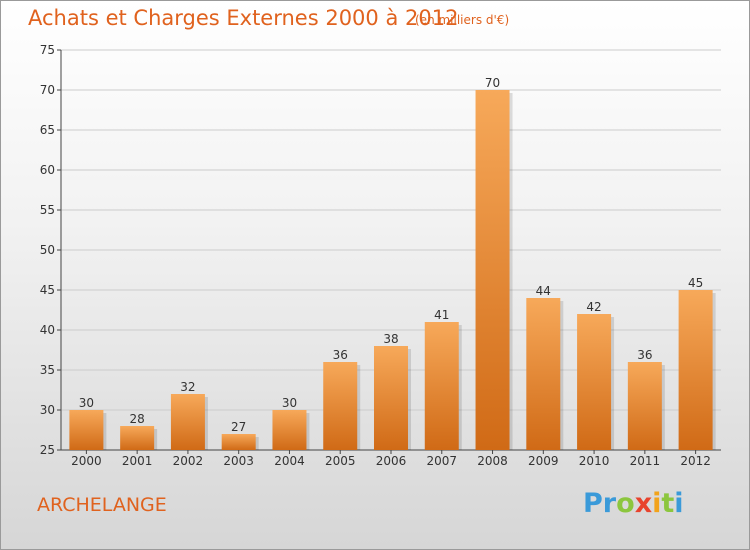 This screenshot has height=550, width=750. Describe the element at coordinates (543, 461) in the screenshot. I see `x-tick-label: 2009` at that location.